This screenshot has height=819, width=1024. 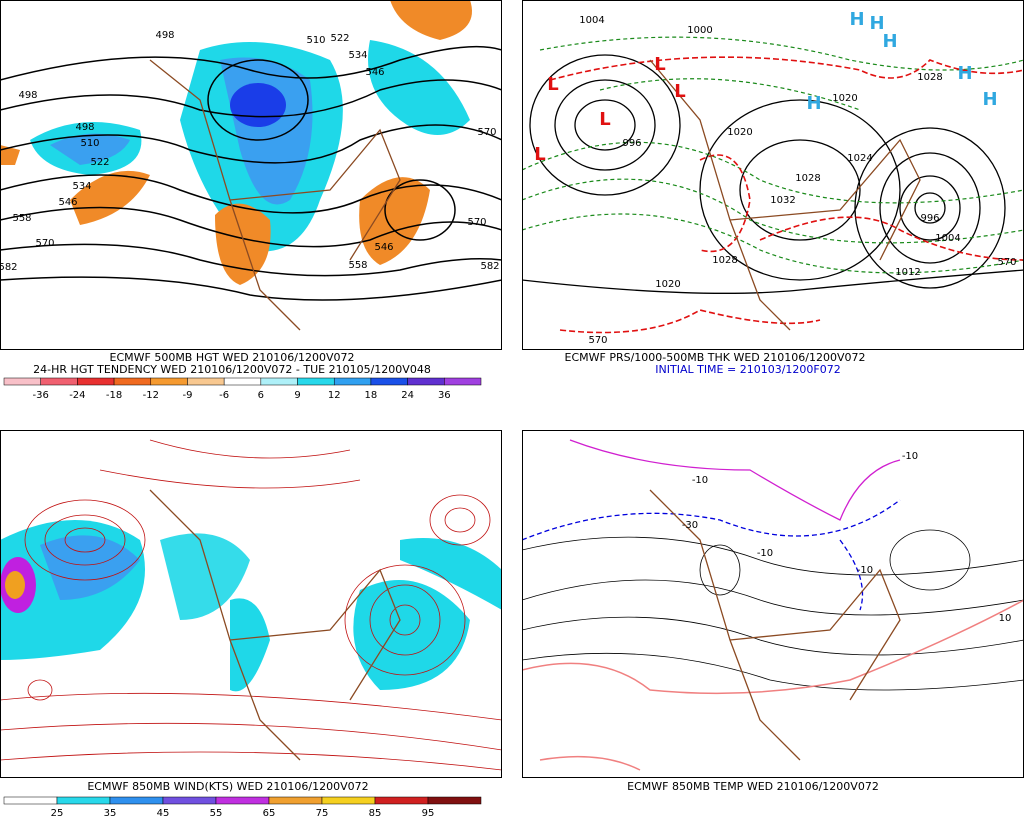 What do you see at coordinates (114, 395) in the screenshot?
I see `colorbar-label: -18` at bounding box center [114, 395].